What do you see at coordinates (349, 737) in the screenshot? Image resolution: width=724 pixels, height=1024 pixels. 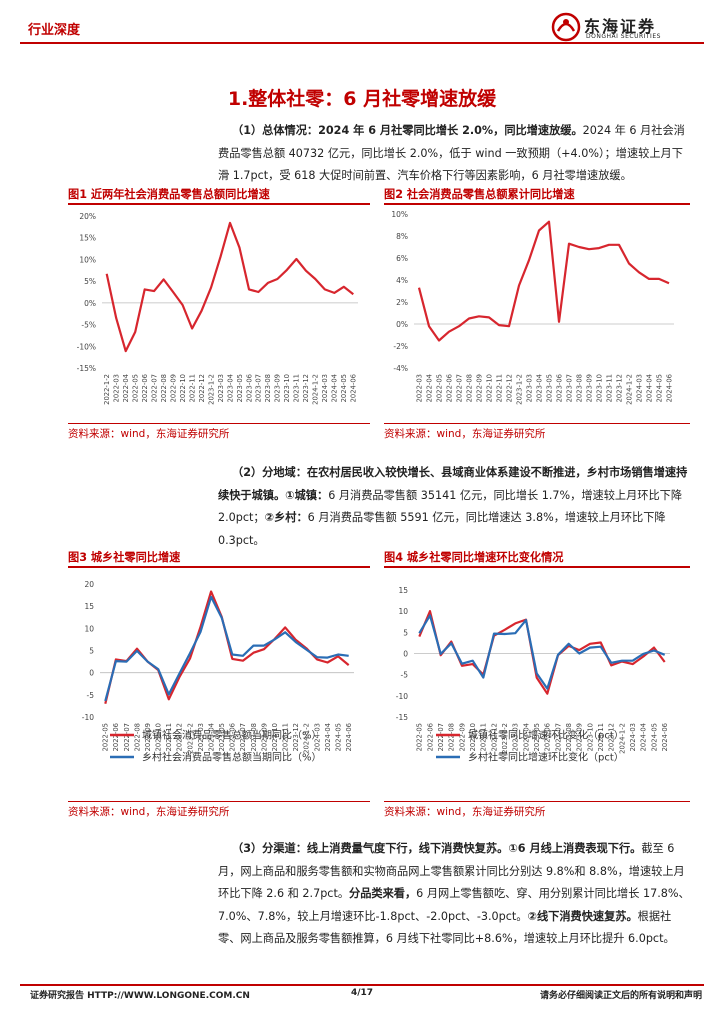 I see `x-tick-label: 2024-06` at bounding box center [349, 737].